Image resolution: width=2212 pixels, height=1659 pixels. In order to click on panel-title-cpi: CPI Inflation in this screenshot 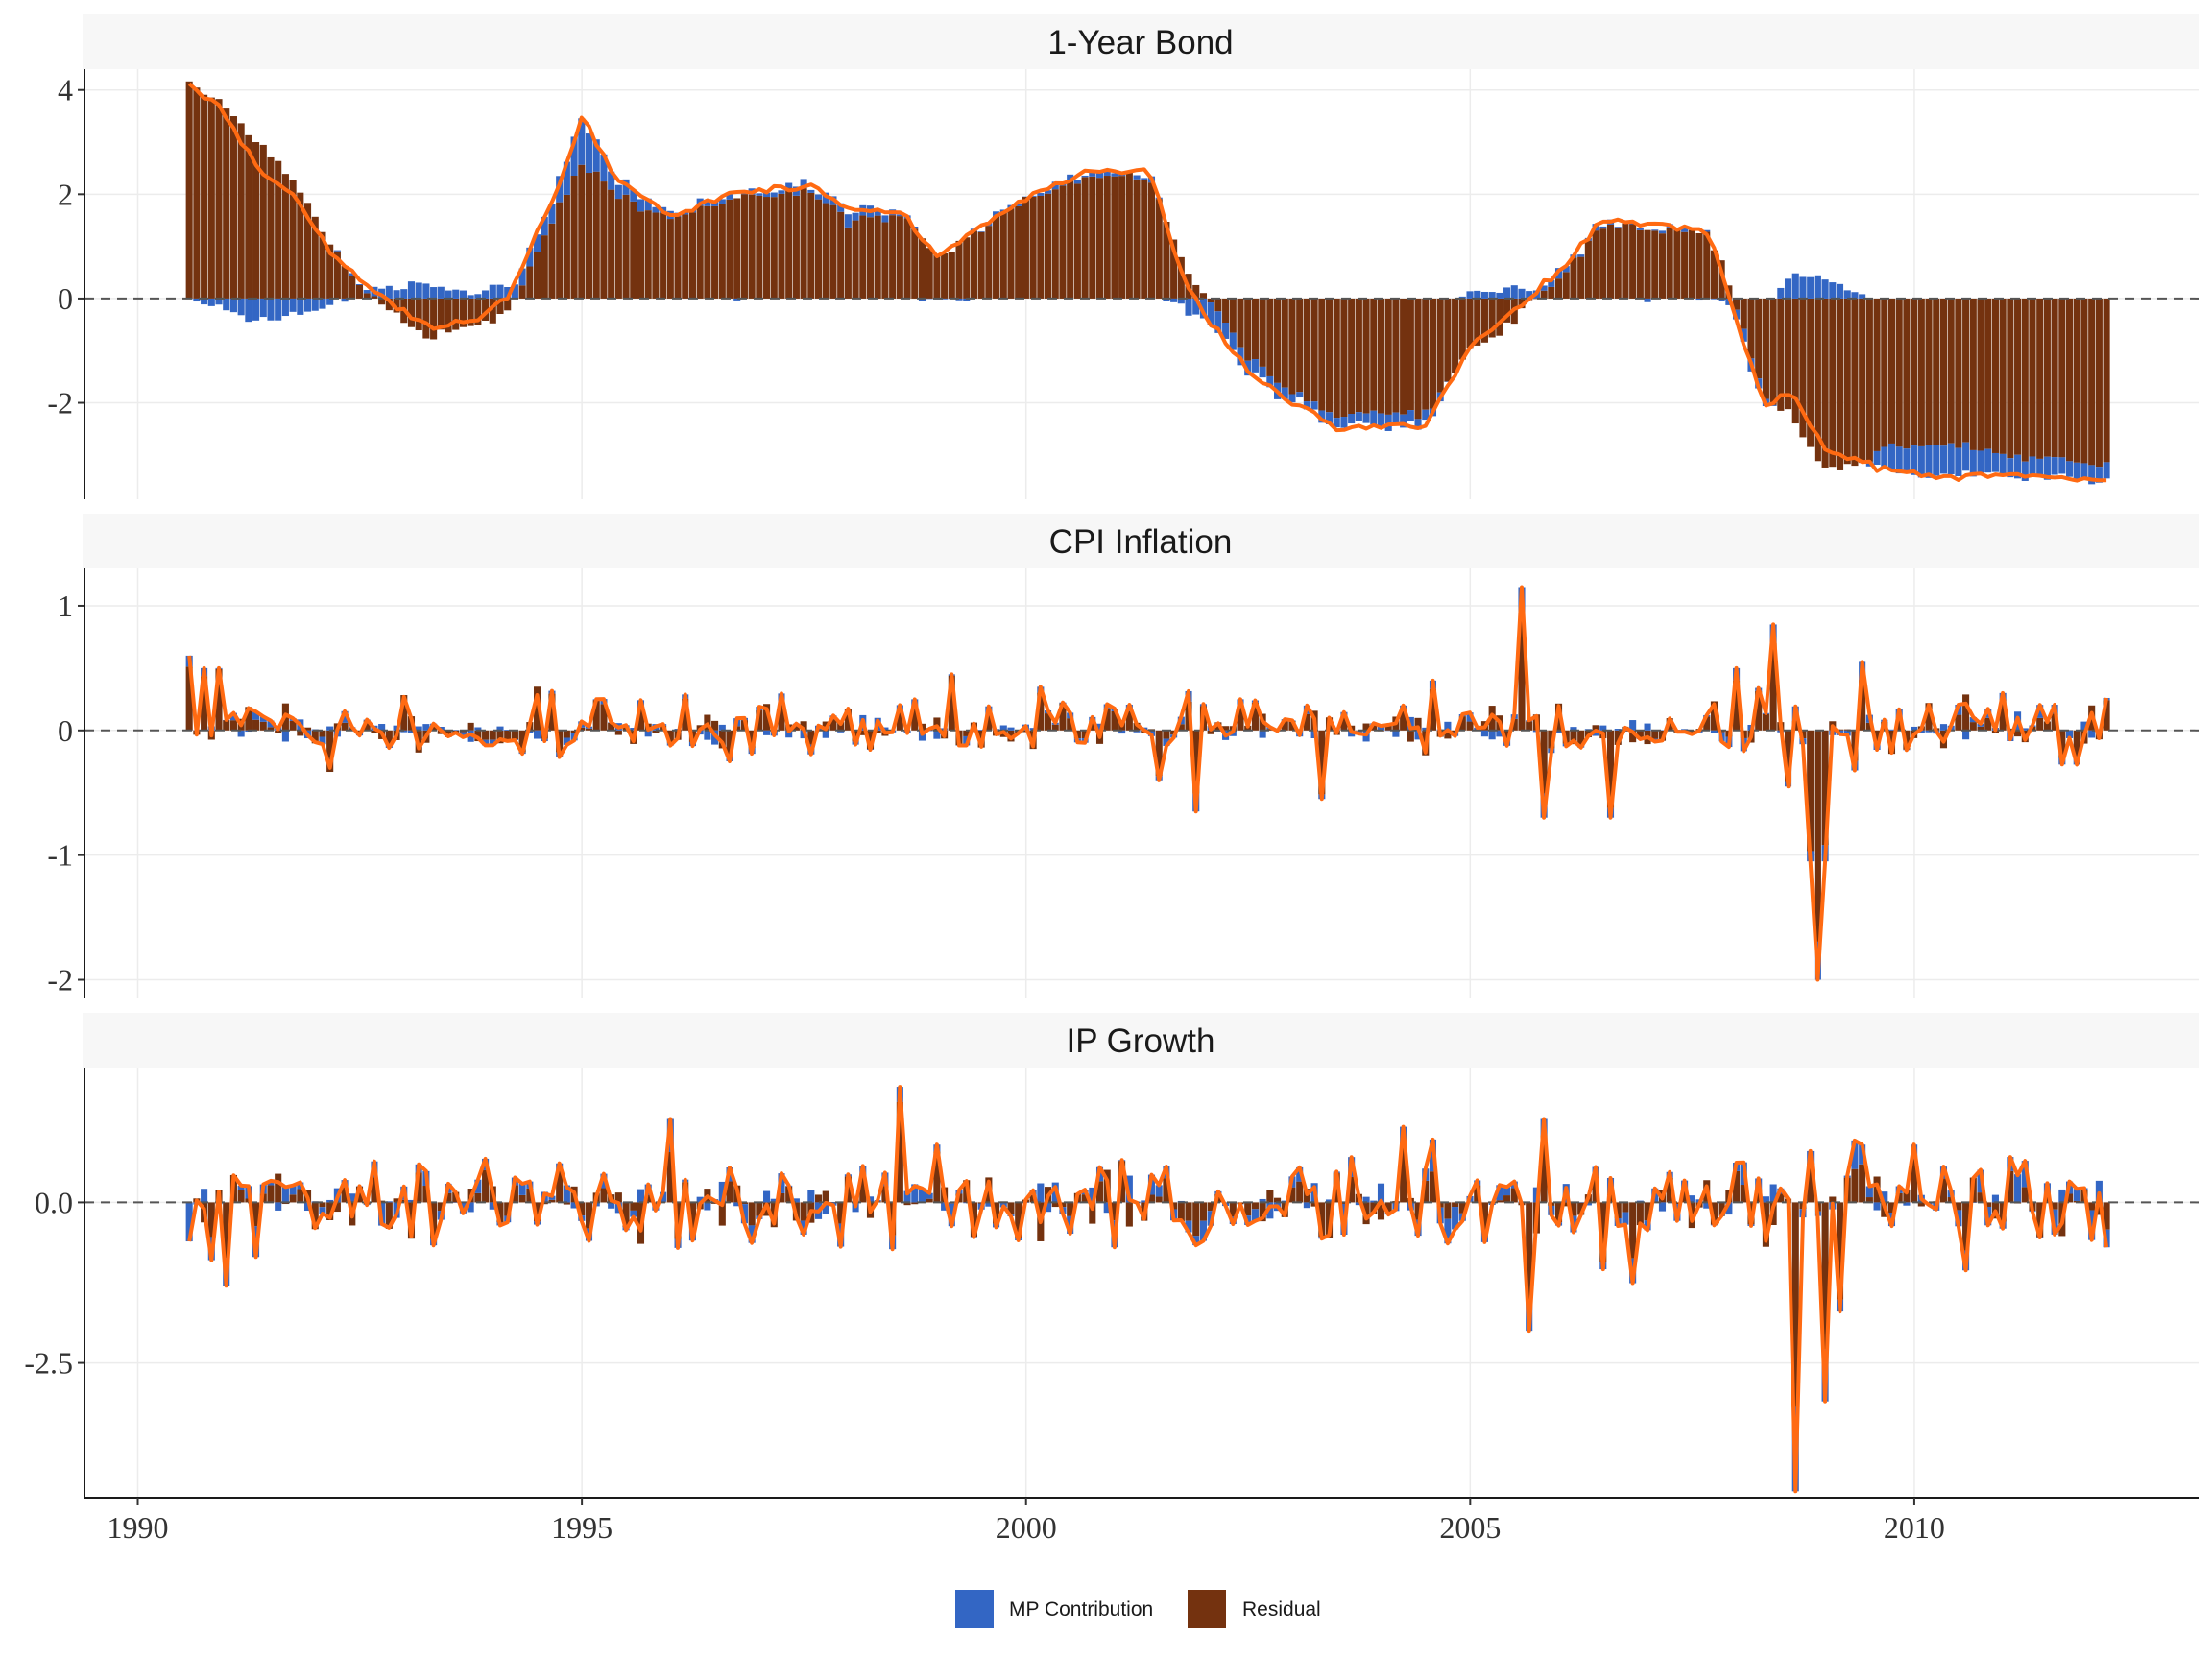, I will do `click(1141, 542)`.